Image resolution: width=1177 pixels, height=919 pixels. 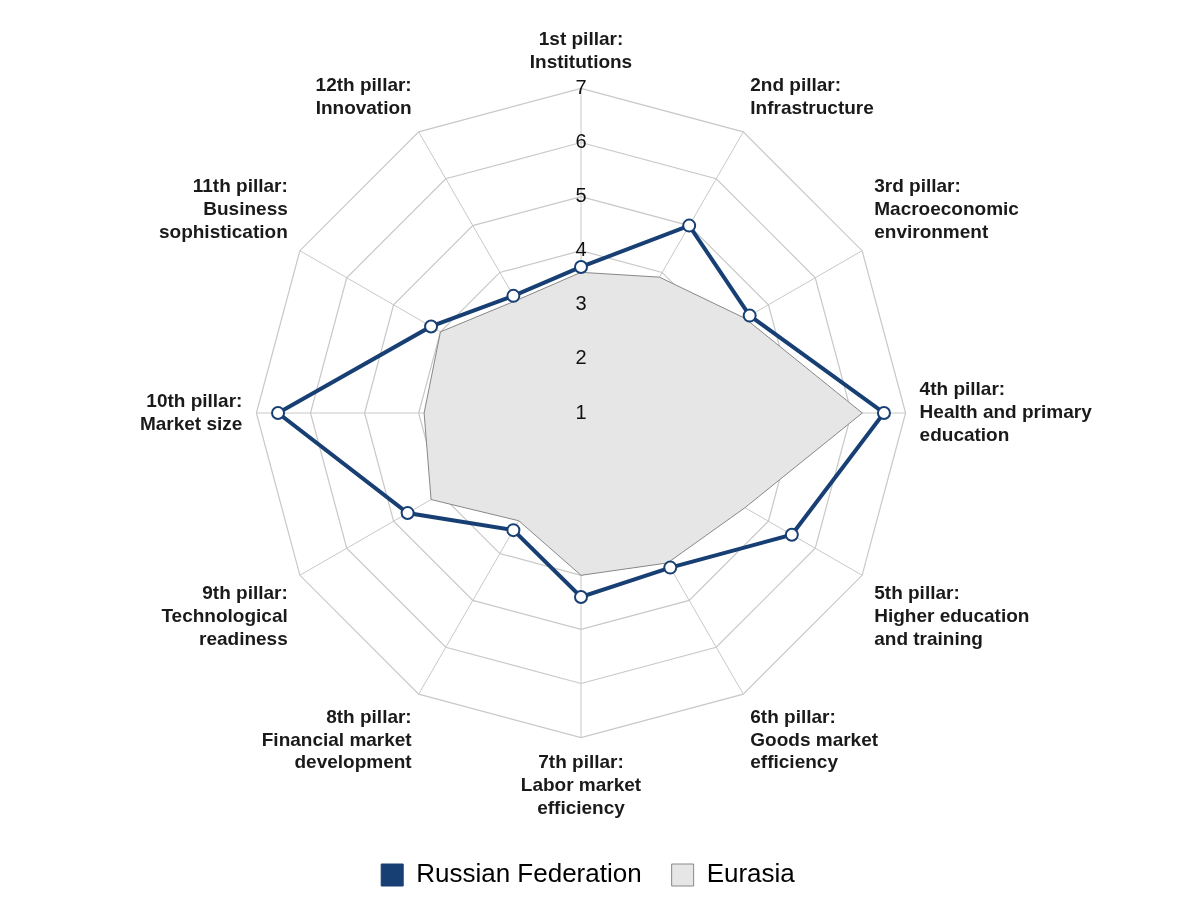 I want to click on spoke-label: 7th pillar: Labor market efficiency, so click(x=581, y=784).